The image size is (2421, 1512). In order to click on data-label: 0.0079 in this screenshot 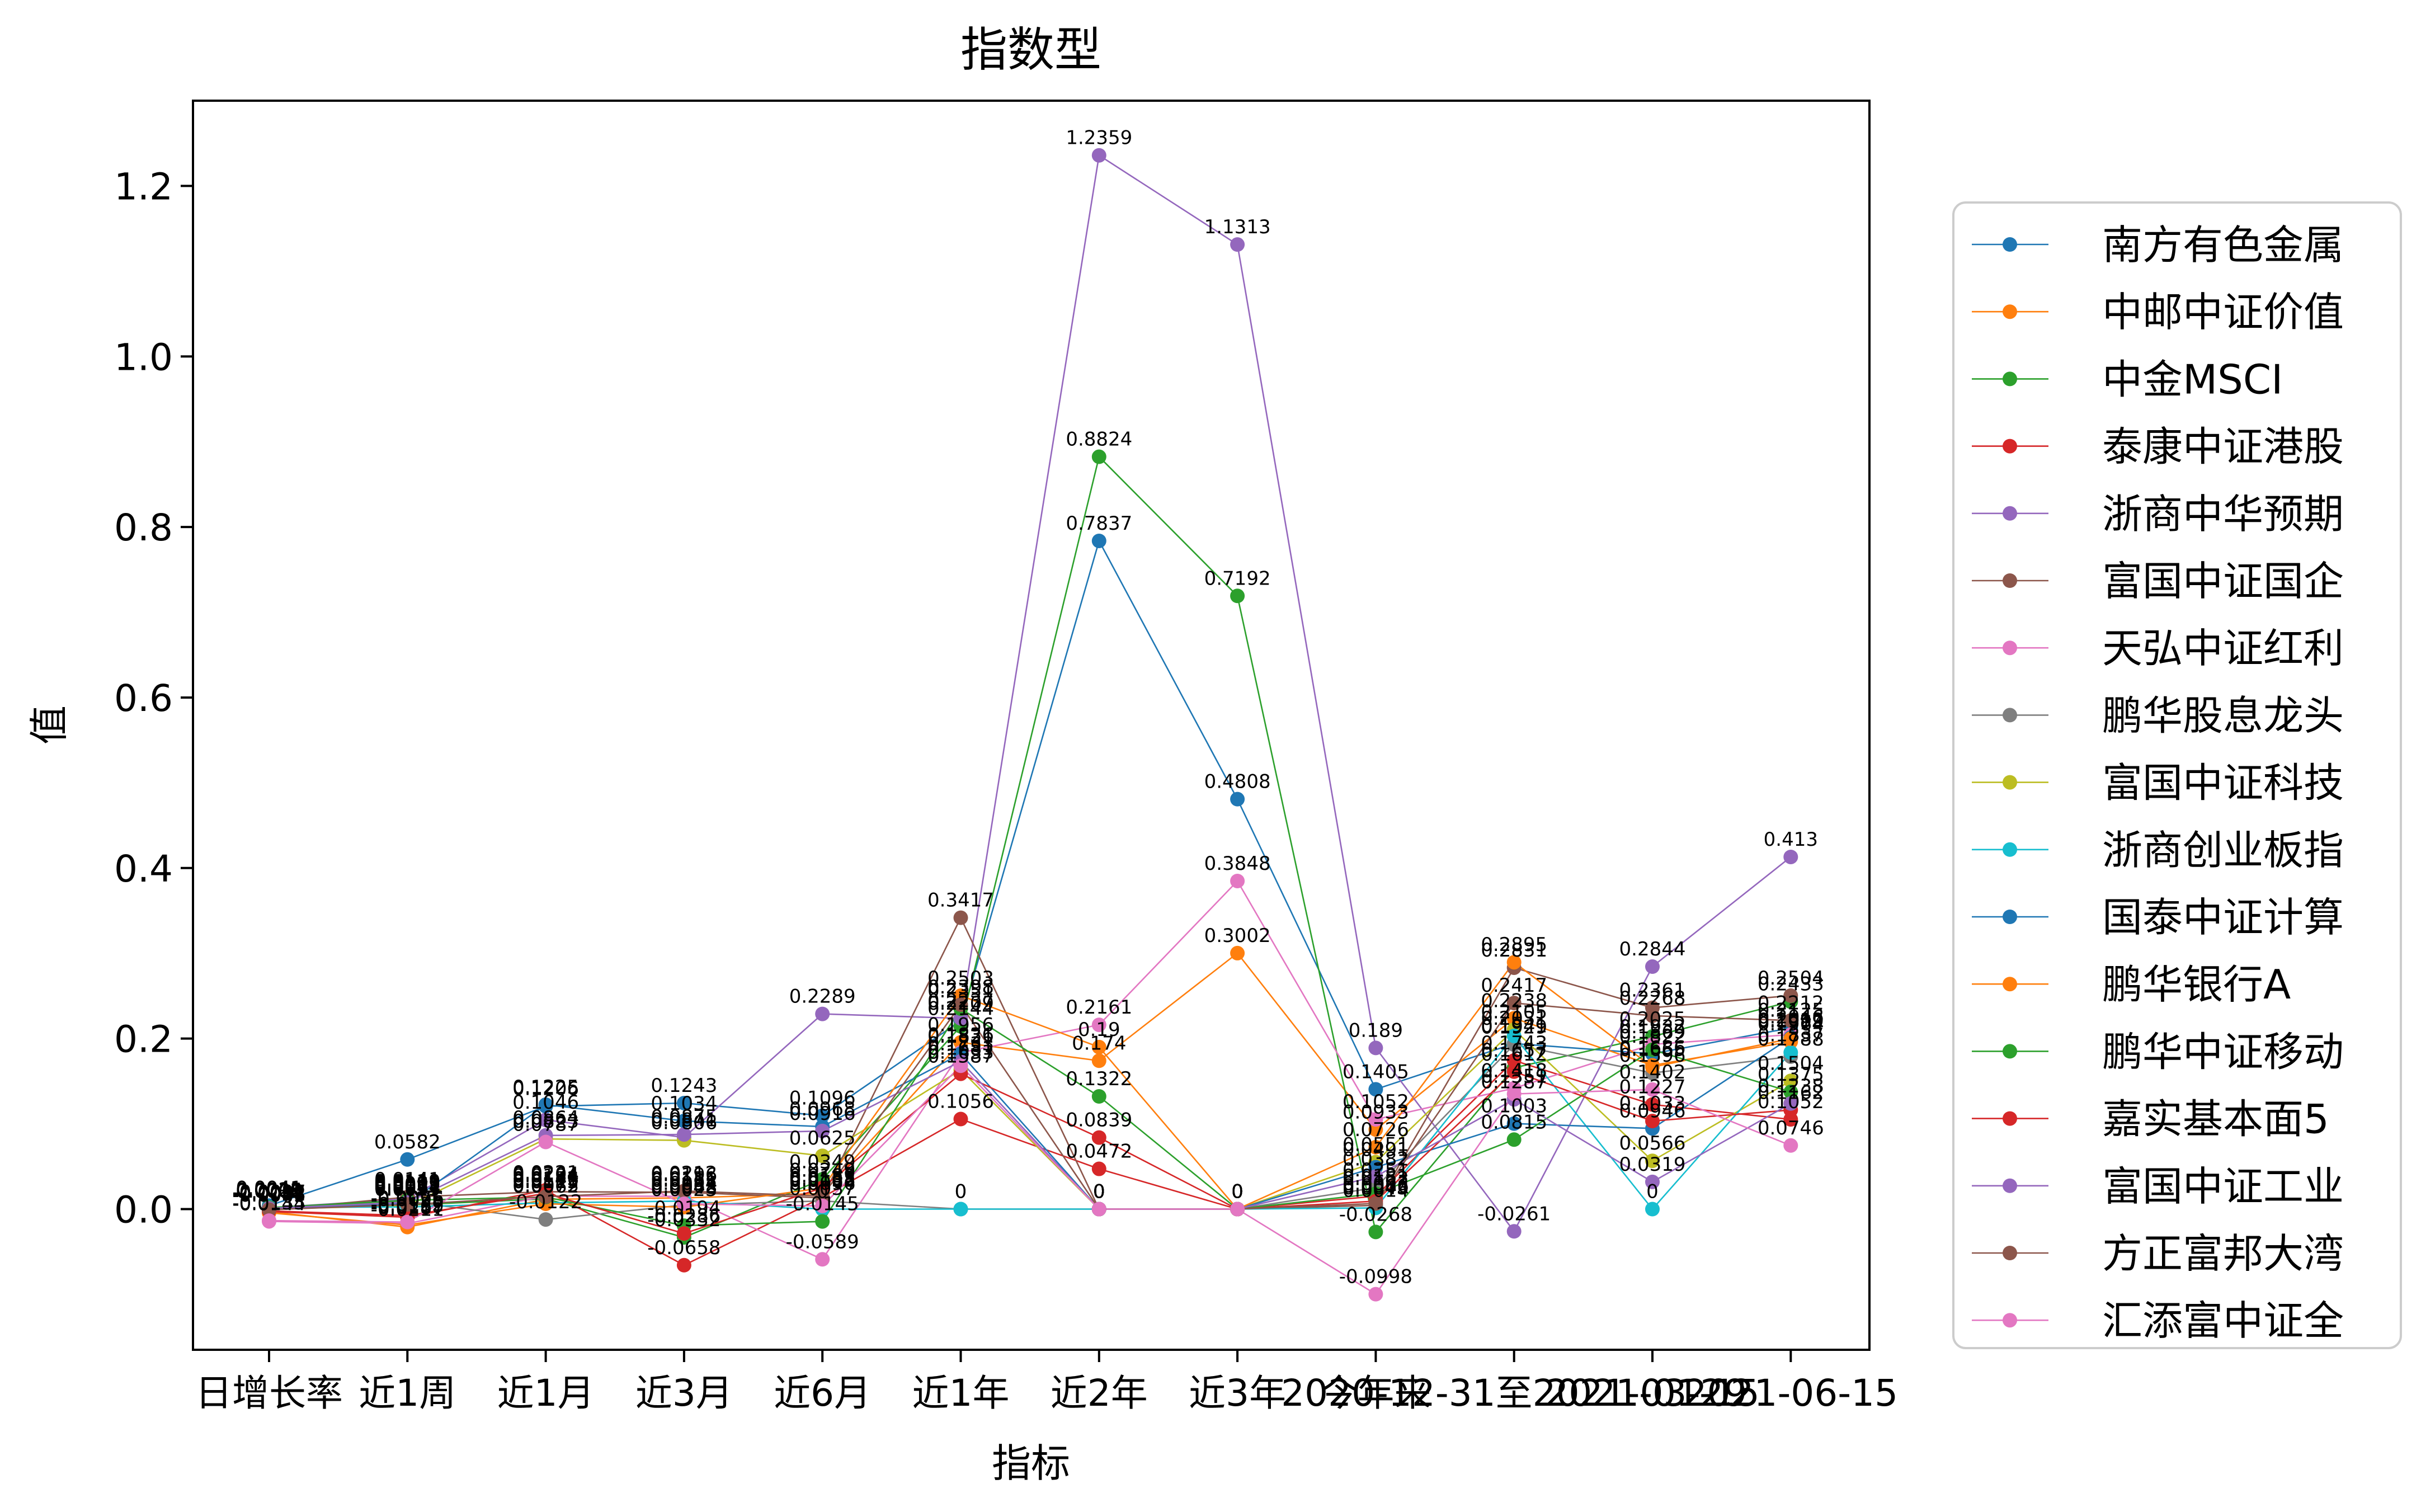, I will do `click(407, 1185)`.